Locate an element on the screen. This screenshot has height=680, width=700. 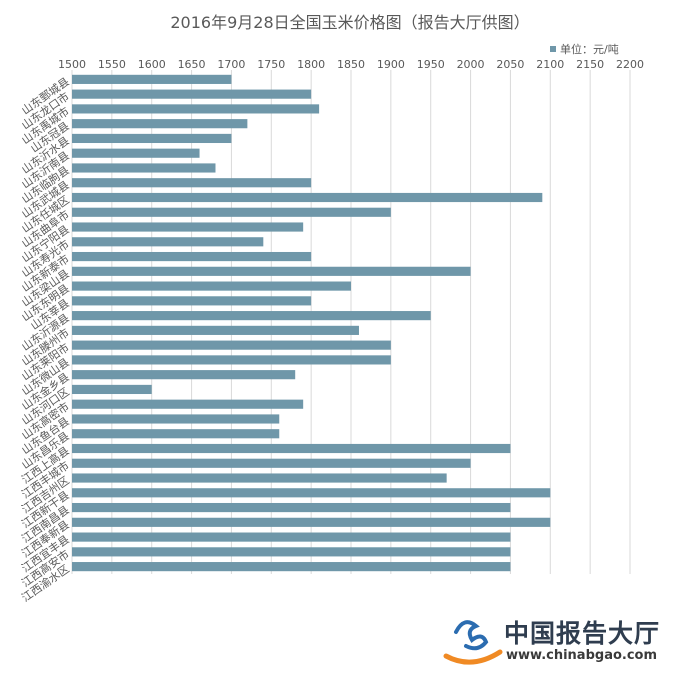
x-tick-label: 1850 is located at coordinates (351, 64).